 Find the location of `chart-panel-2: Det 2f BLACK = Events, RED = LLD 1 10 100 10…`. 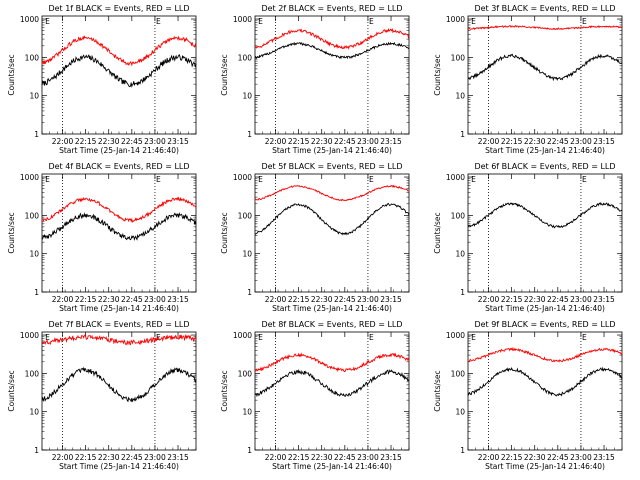

chart-panel-2: Det 2f BLACK = Events, RED = LLD 1 10 100 10… is located at coordinates (315, 79).